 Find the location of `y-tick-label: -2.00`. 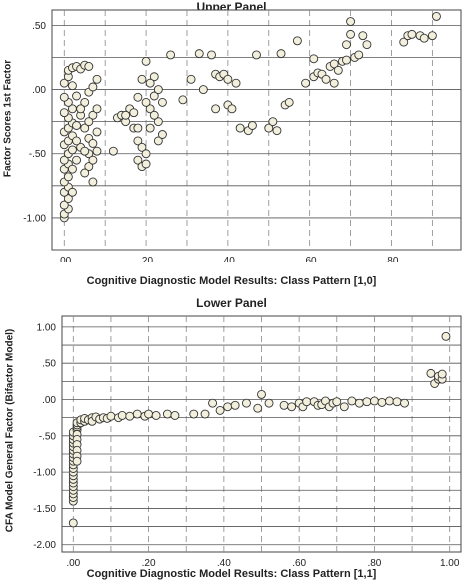

y-tick-label: -2.00 is located at coordinates (44, 545).